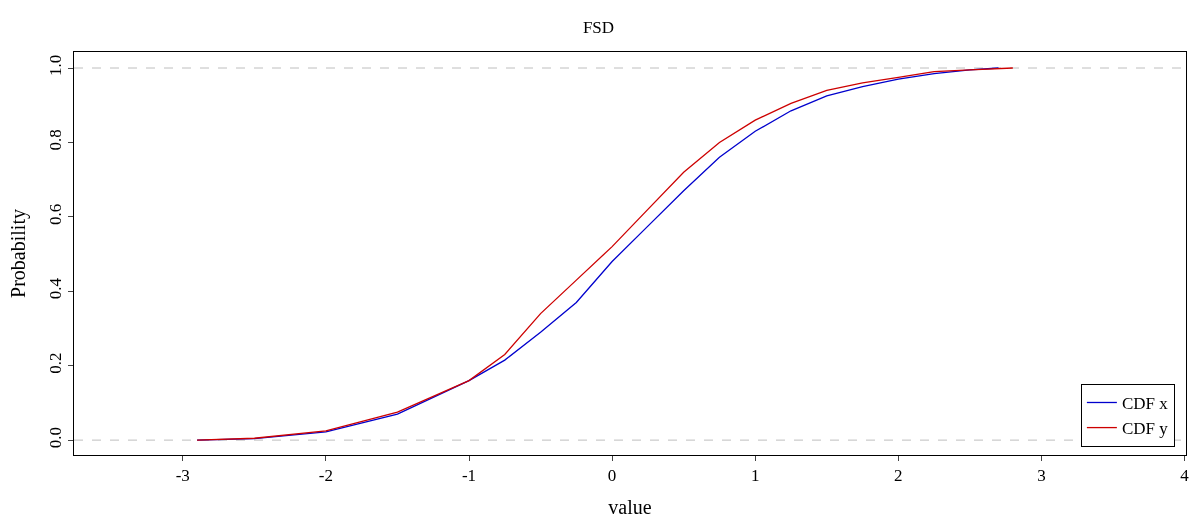  I want to click on y-tick-label: 0.0, so click(56, 437).